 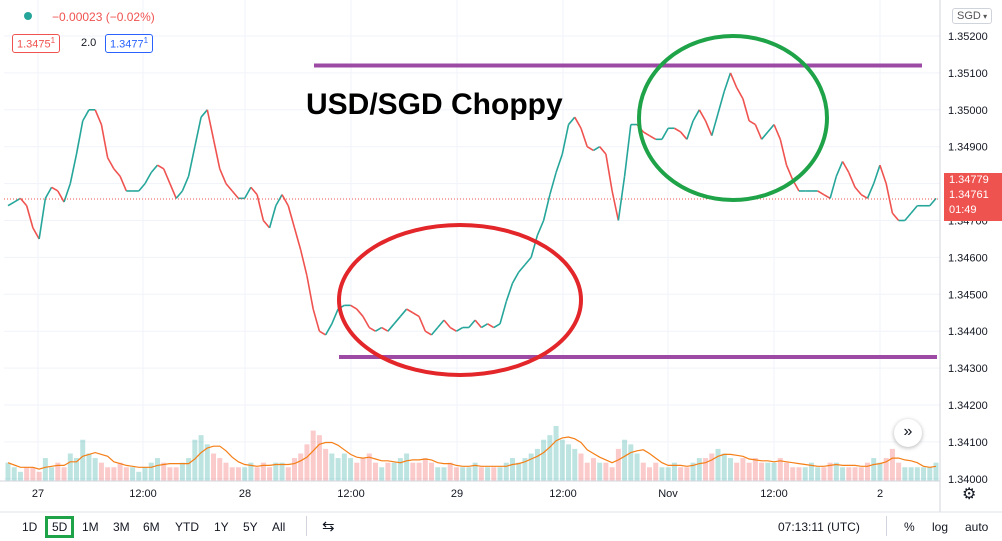 What do you see at coordinates (279, 527) in the screenshot?
I see `timeframe-all: All` at bounding box center [279, 527].